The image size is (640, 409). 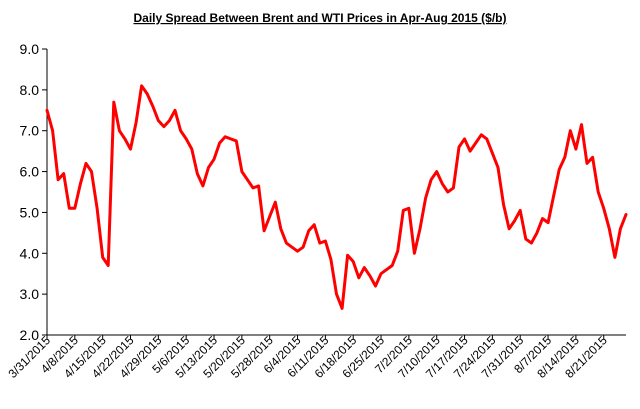 I want to click on y-tick-label: 9.0, so click(x=30, y=49).